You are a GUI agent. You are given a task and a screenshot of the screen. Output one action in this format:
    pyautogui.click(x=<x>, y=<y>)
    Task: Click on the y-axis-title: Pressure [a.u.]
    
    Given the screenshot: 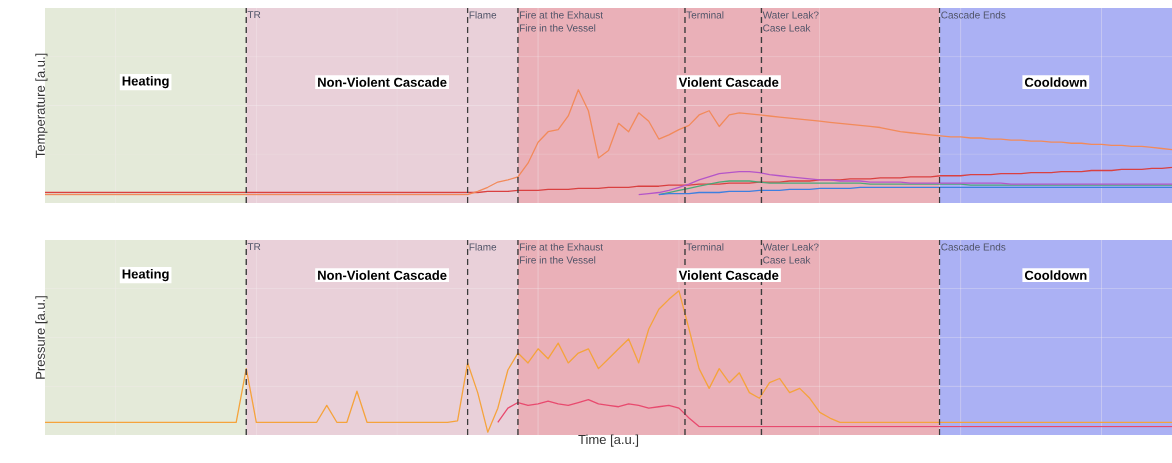 What is the action you would take?
    pyautogui.click(x=41, y=337)
    